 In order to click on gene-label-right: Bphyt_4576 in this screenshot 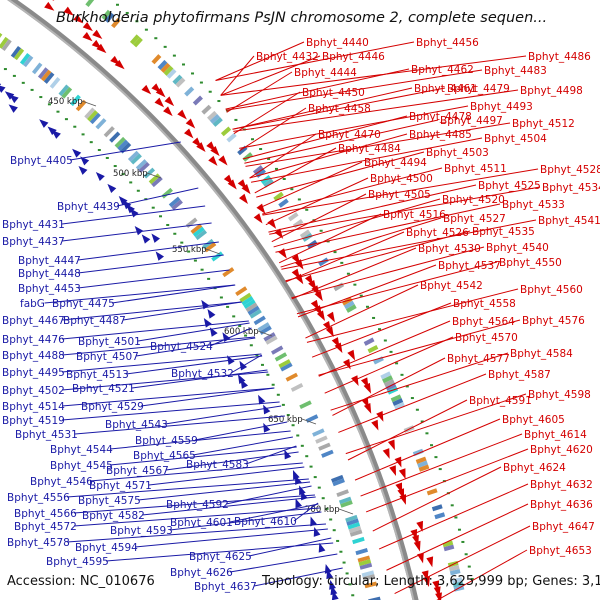, I will do `click(553, 321)`.